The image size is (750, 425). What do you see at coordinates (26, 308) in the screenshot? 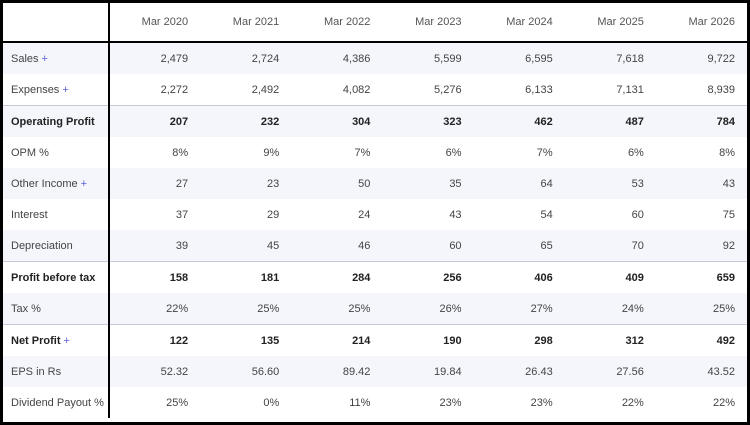
I see `row-label: Tax %` at bounding box center [26, 308].